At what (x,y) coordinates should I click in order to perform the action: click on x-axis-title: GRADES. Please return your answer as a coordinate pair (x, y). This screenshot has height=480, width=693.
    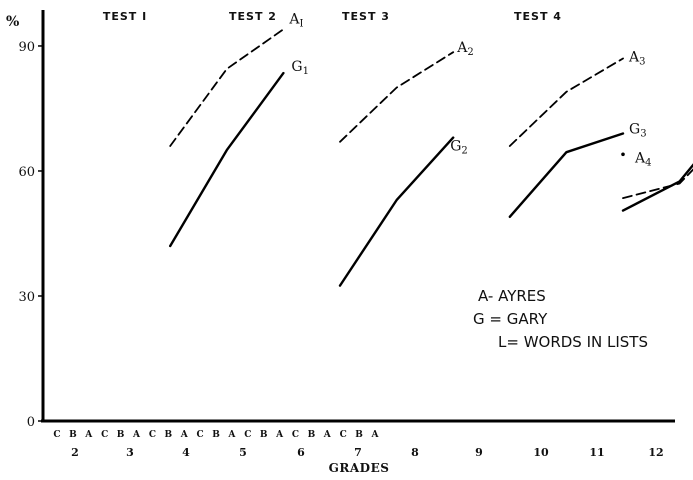
    Looking at the image, I should click on (359, 468).